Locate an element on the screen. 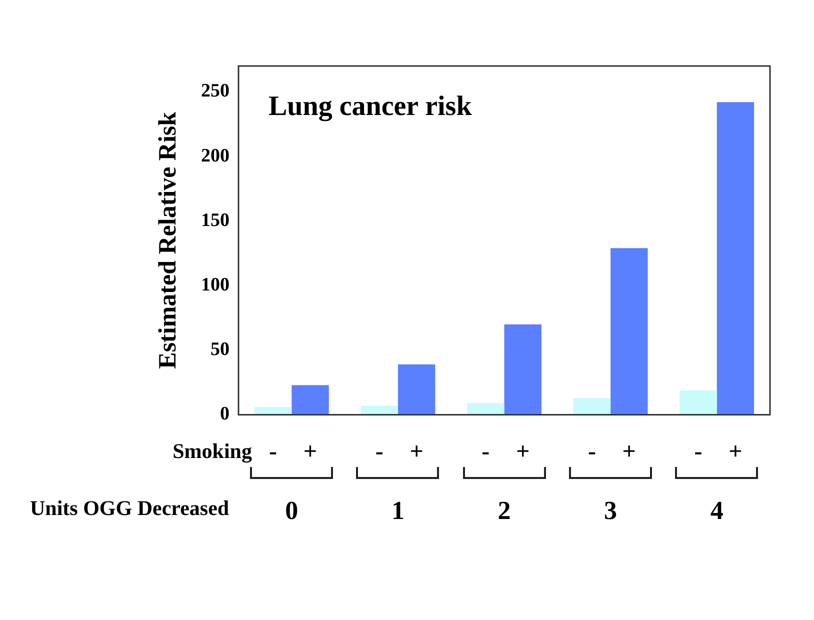 This screenshot has height=620, width=814. x-axis-title: Units OGG Decreased is located at coordinates (130, 508).